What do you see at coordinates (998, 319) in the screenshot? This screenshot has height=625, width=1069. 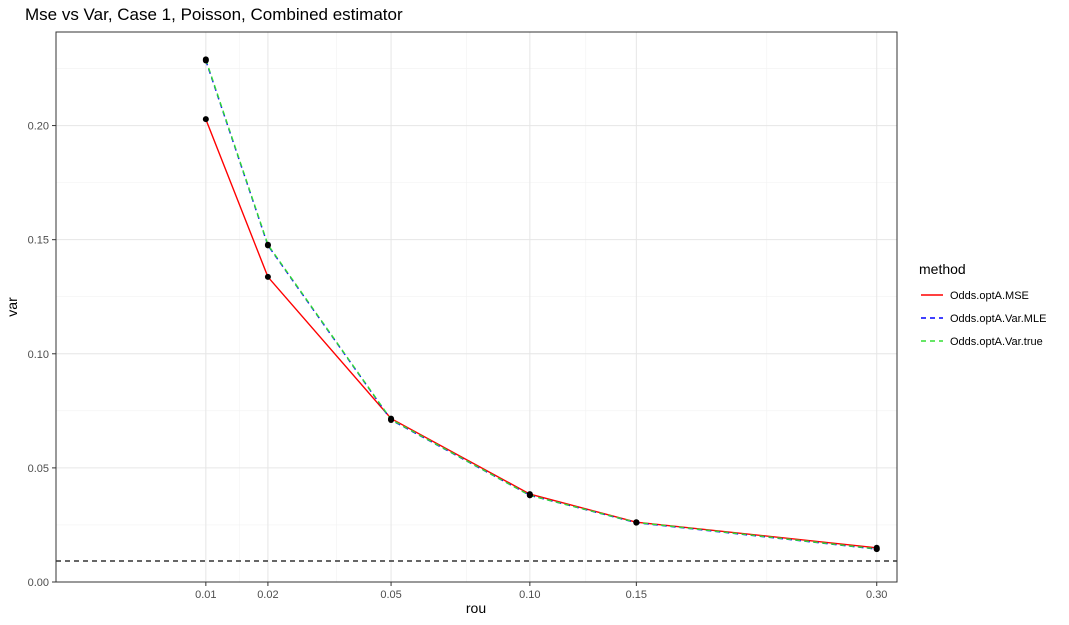 I see `legend-label: Odds.optA.Var.MLE` at bounding box center [998, 319].